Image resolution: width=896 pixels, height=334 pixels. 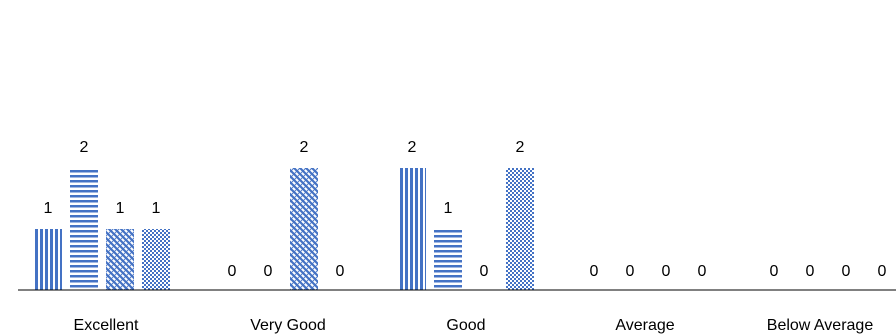 What do you see at coordinates (820, 325) in the screenshot?
I see `category-label: Below Average` at bounding box center [820, 325].